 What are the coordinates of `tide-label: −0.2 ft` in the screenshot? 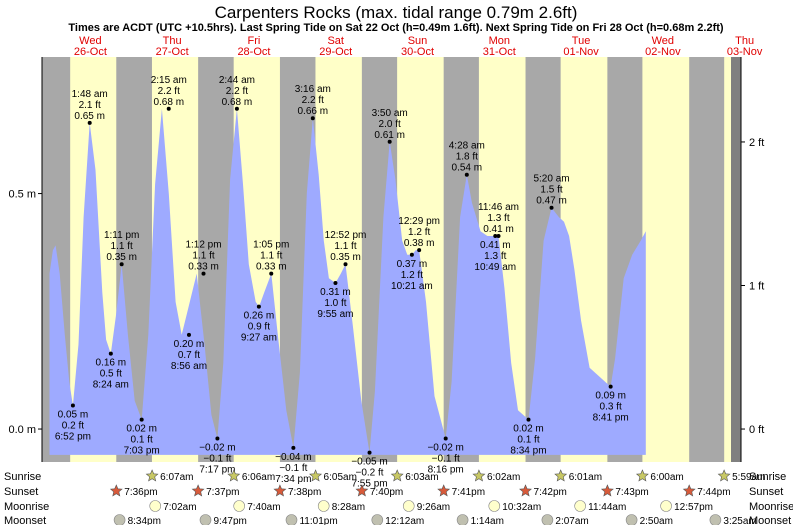 It's located at (369, 473).